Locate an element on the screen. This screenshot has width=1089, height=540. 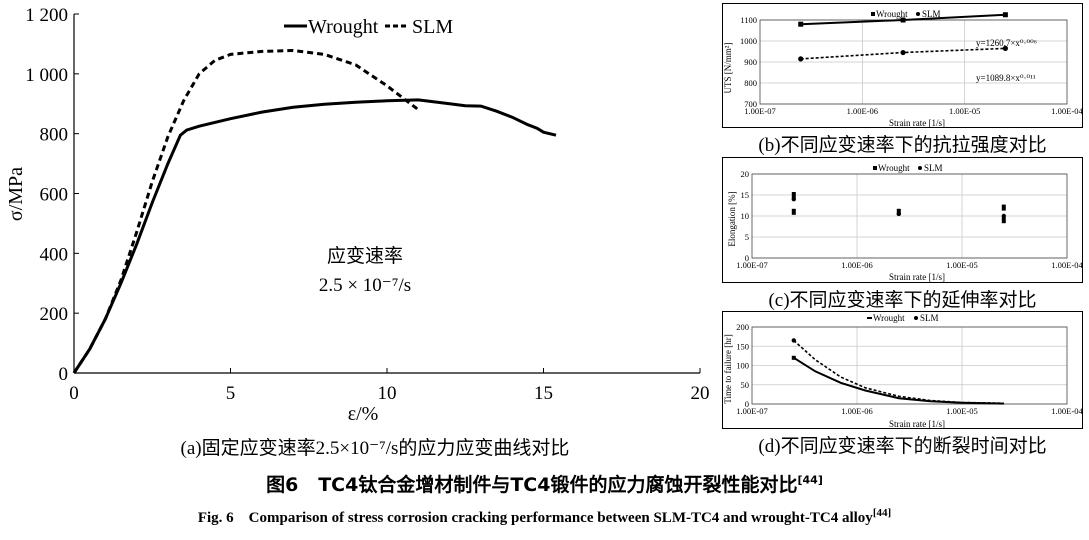
chart-a-xlabel: ε/% is located at coordinates (363, 414).